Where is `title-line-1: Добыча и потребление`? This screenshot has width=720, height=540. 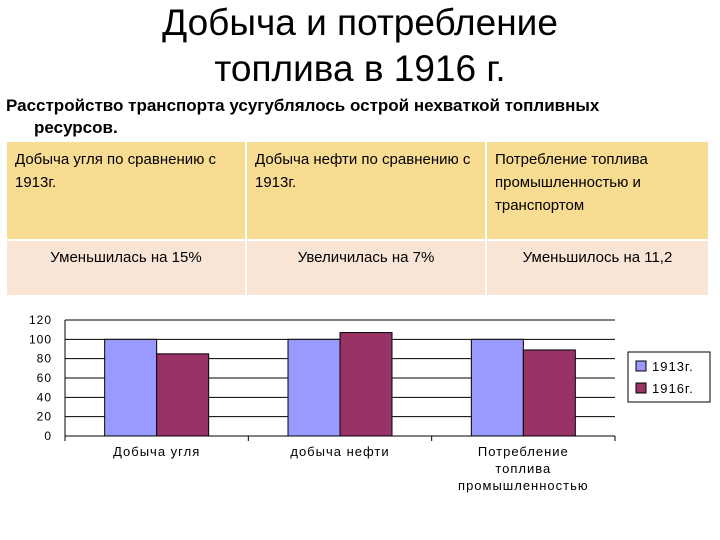
title-line-1: Добыча и потребление is located at coordinates (360, 22).